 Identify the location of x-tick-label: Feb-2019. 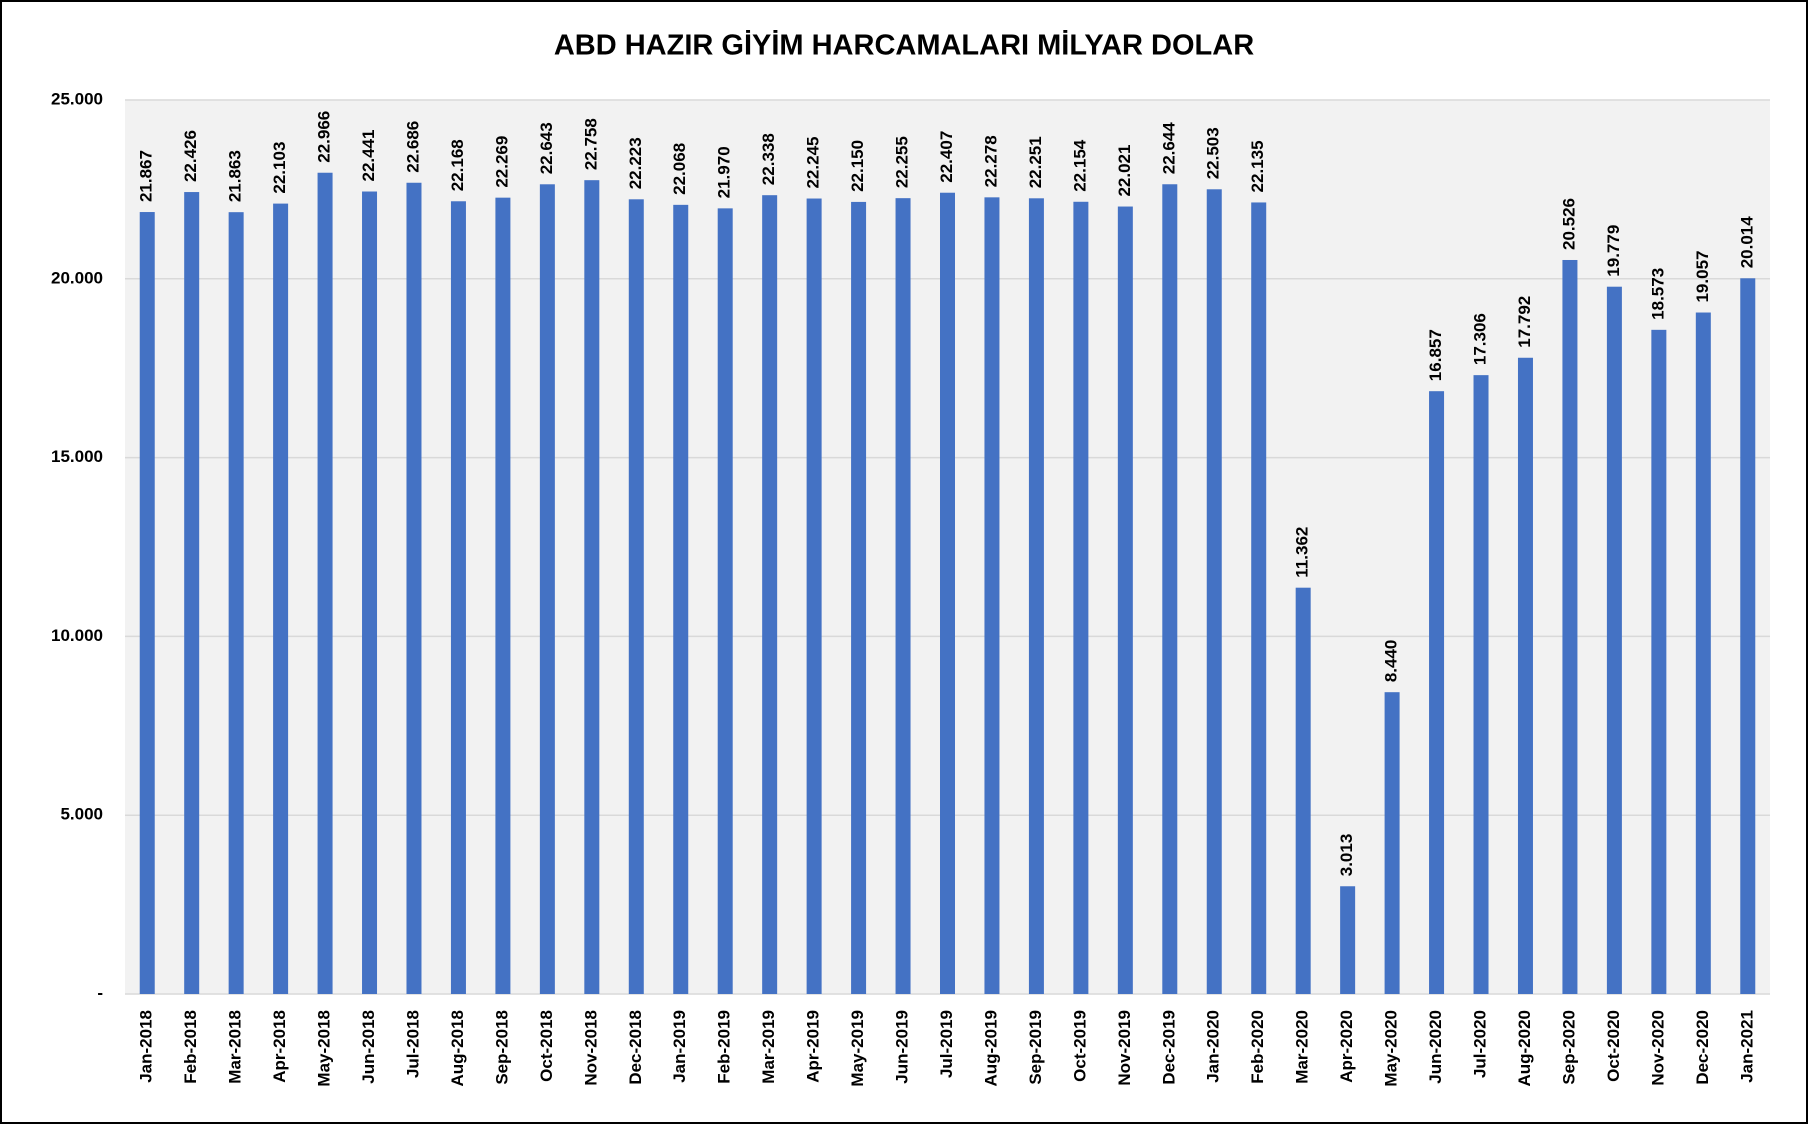
(724, 1047).